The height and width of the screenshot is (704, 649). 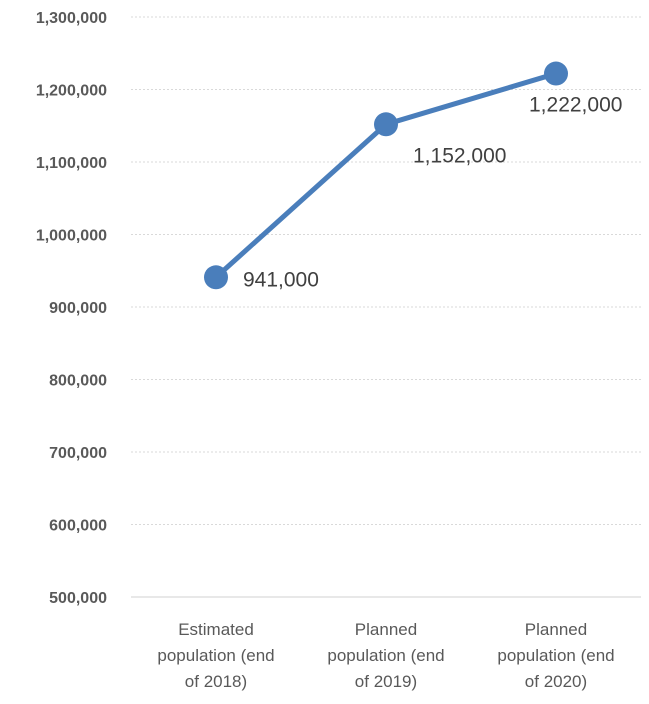 I want to click on y-tick-label: 600,000, so click(x=78, y=526).